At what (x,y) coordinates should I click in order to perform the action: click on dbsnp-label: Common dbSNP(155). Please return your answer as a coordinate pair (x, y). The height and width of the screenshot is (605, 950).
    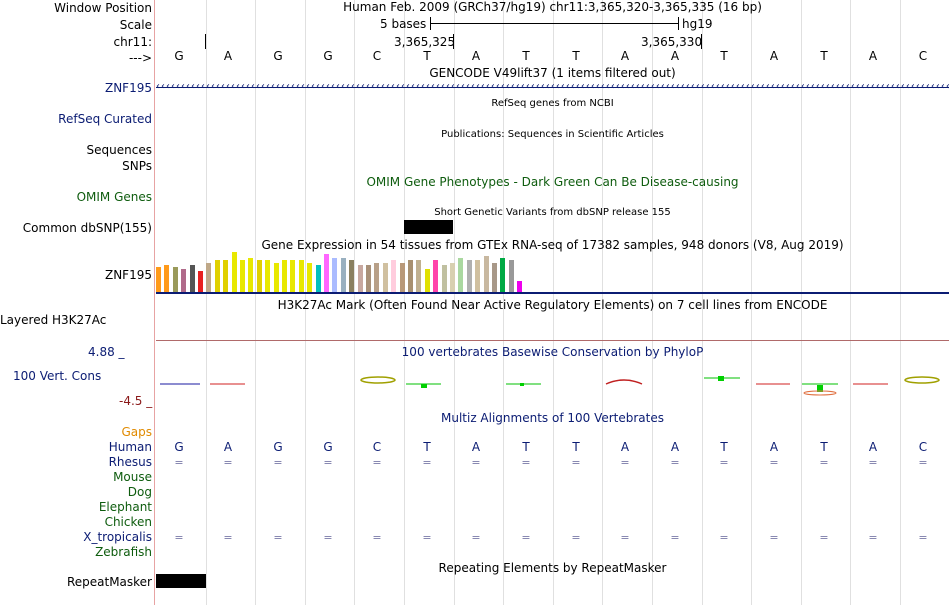
    Looking at the image, I should click on (87, 228).